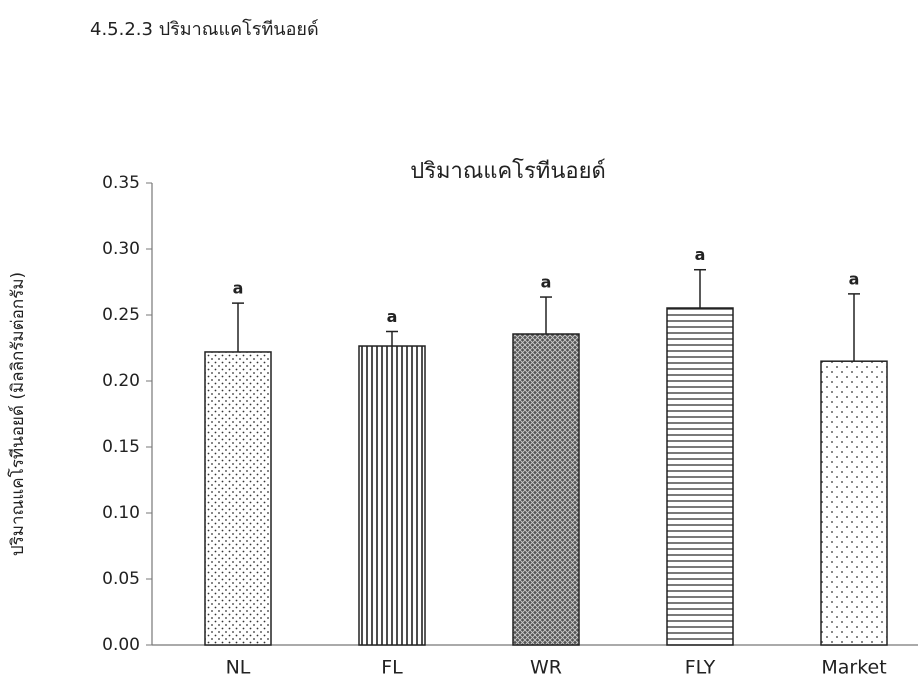  Describe the element at coordinates (853, 668) in the screenshot. I see `x-tick-label: Market` at that location.